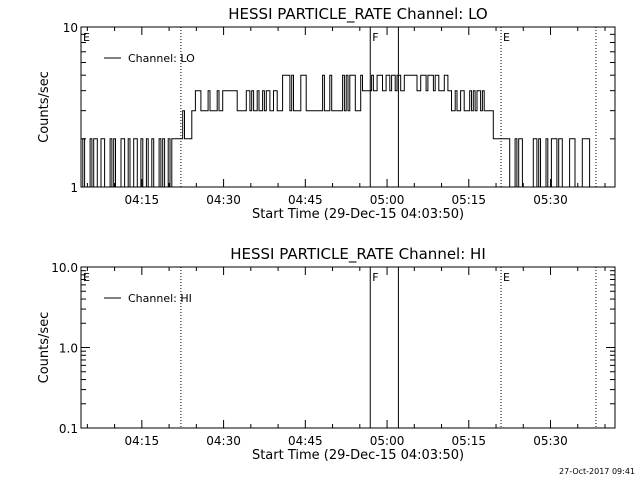  What do you see at coordinates (68, 429) in the screenshot?
I see `y-tick-label: 0.1` at bounding box center [68, 429].